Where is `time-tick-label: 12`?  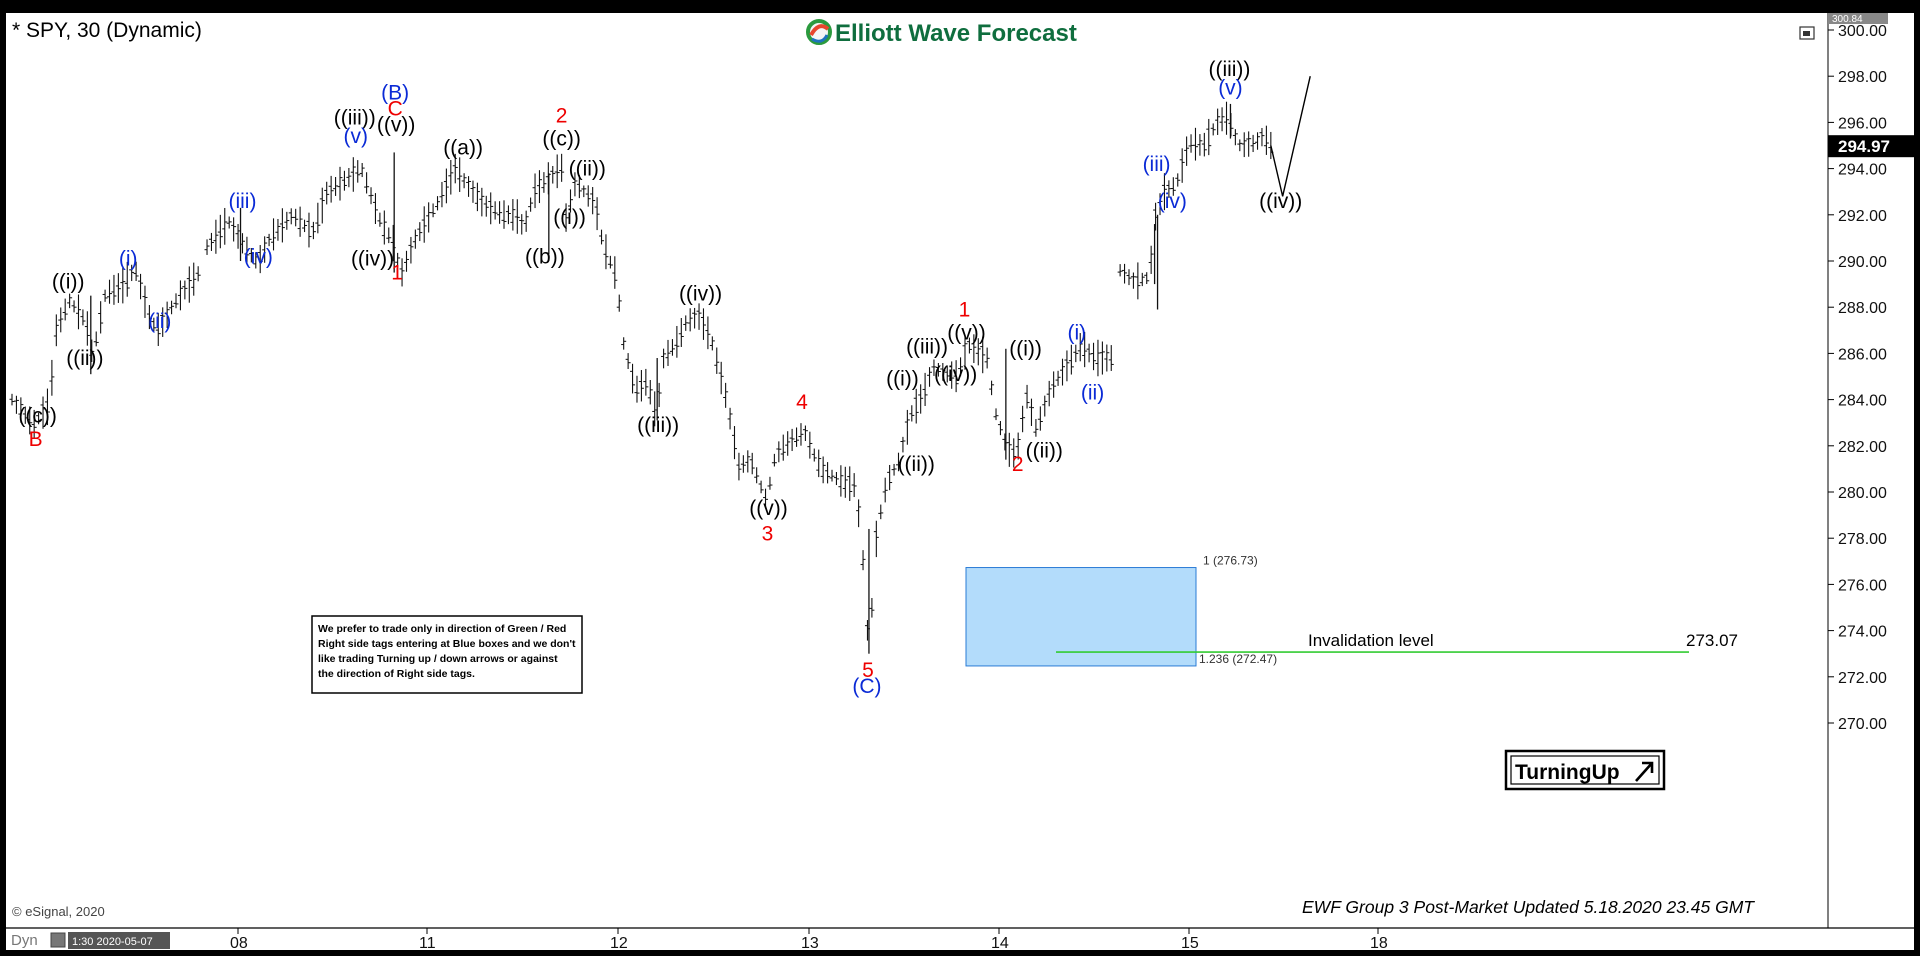 time-tick-label: 12 is located at coordinates (619, 942).